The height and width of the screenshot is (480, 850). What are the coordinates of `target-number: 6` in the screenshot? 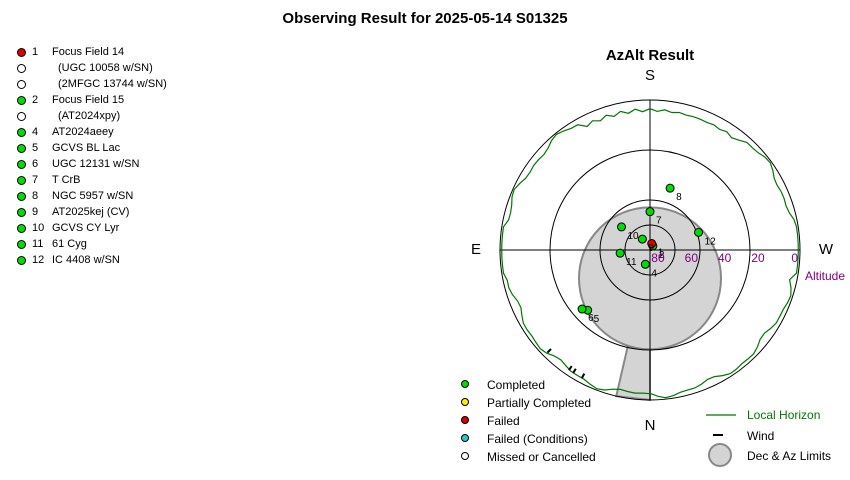 It's located at (35, 164).